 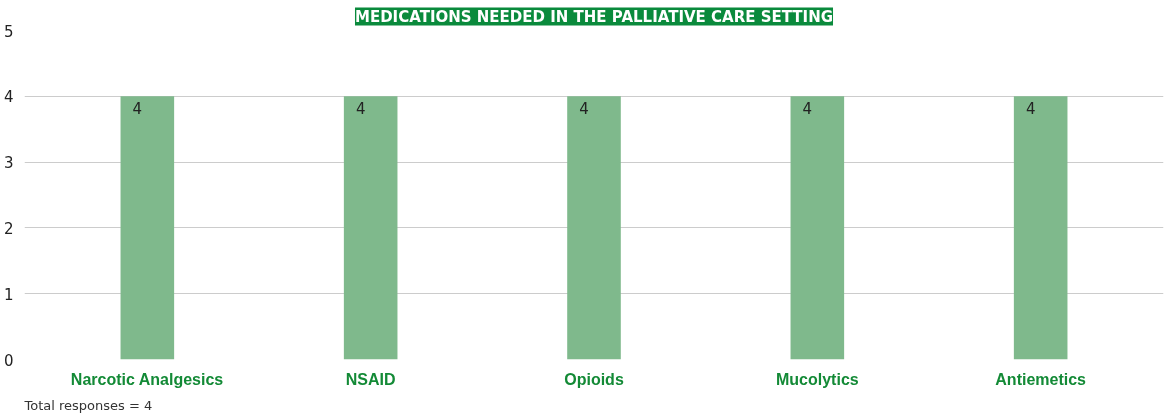 I want to click on y-tick-label: 1, so click(x=8, y=294).